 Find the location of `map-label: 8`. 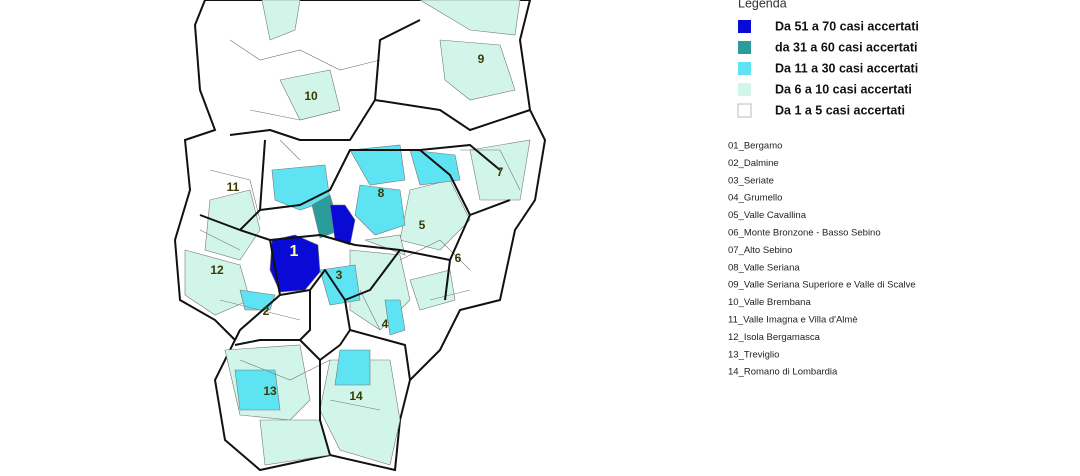

map-label: 8 is located at coordinates (381, 193).